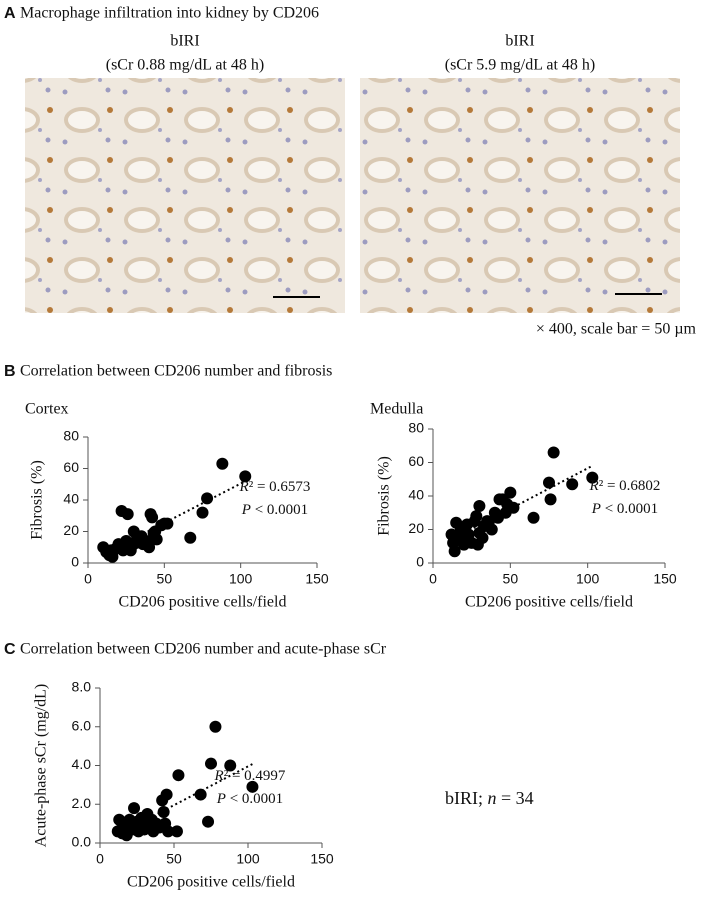 The height and width of the screenshot is (902, 709). What do you see at coordinates (71, 499) in the screenshot?
I see `y-tick-label: 40` at bounding box center [71, 499].